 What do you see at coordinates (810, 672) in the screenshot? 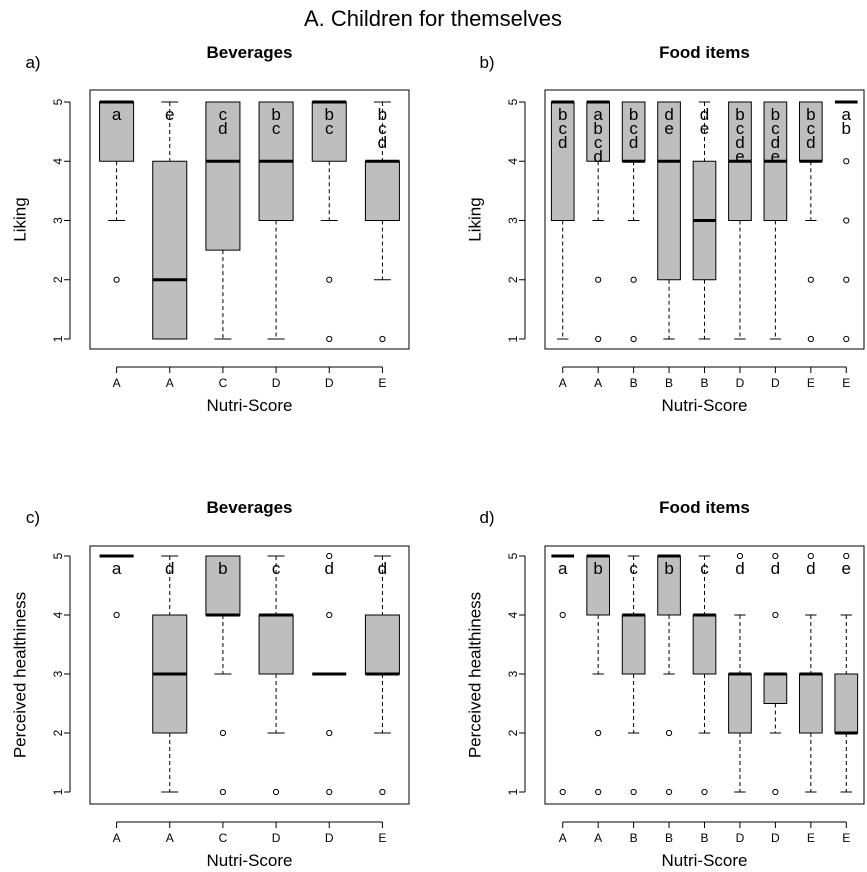
I see `box-8: d` at bounding box center [810, 672].